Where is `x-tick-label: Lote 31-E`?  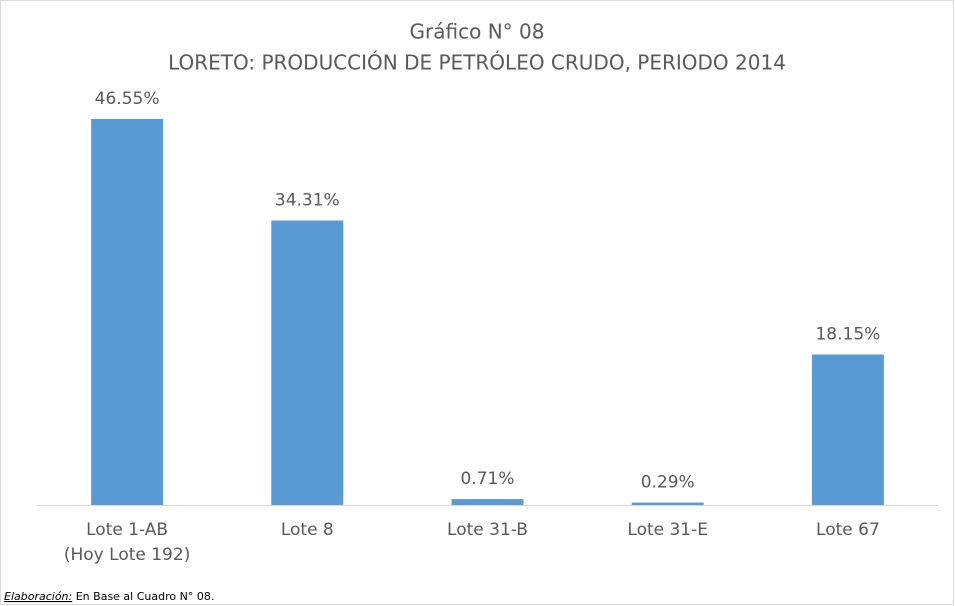 x-tick-label: Lote 31-E is located at coordinates (667, 530).